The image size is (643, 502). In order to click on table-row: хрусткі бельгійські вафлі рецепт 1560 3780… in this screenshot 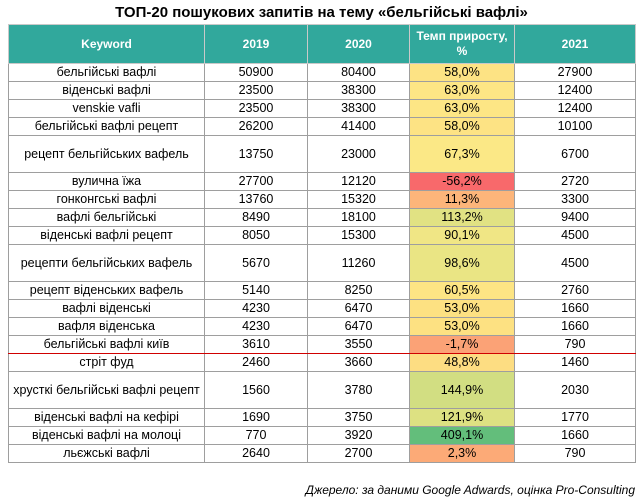, I will do `click(322, 390)`.